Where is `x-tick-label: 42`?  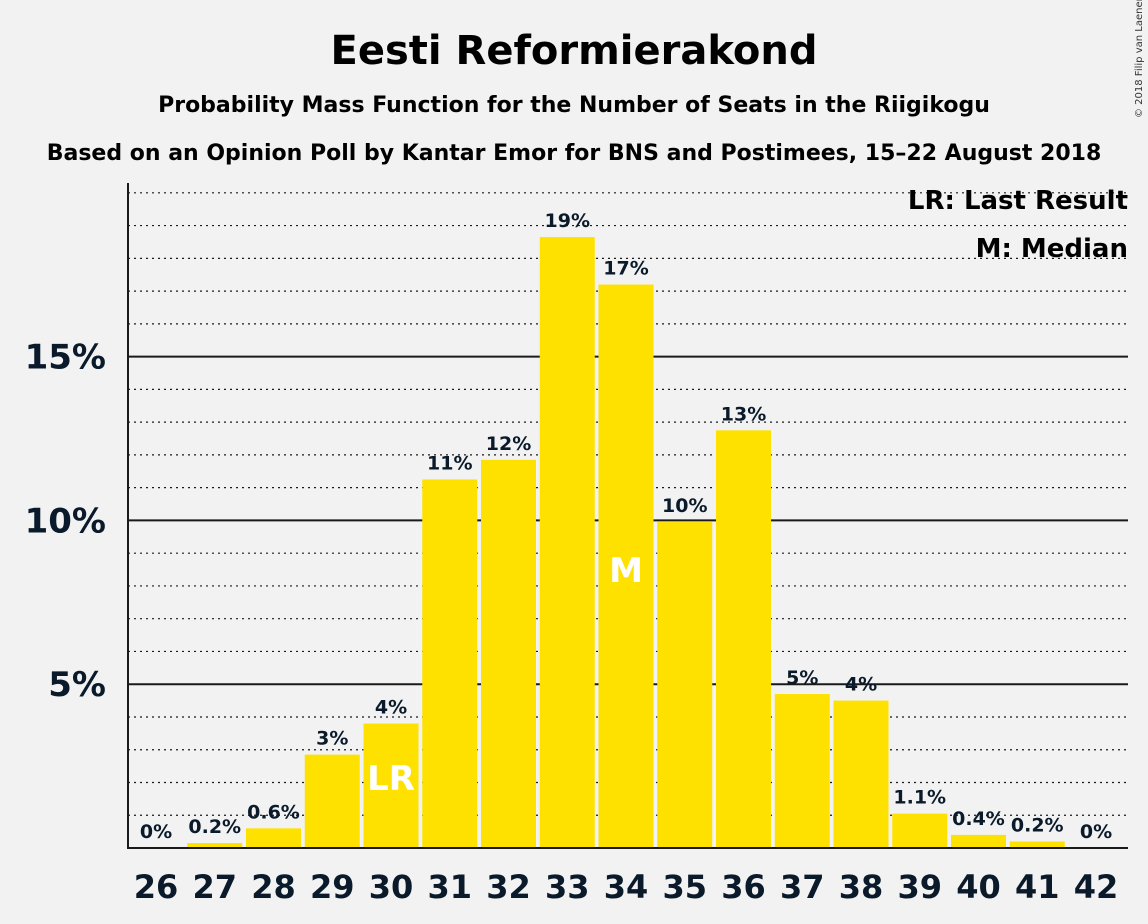 x-tick-label: 42 is located at coordinates (1096, 887).